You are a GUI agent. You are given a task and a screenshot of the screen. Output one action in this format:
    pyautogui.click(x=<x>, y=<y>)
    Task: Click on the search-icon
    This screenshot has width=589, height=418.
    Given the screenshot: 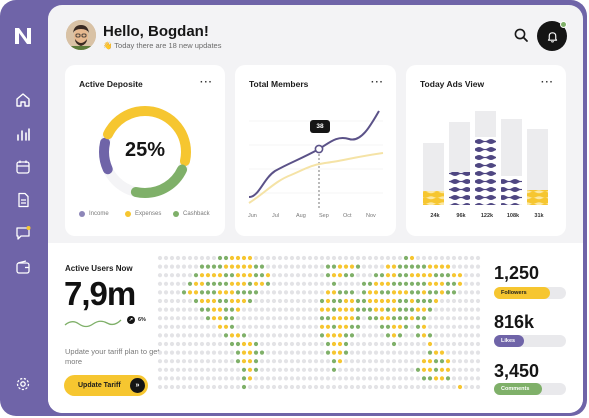 What is the action you would take?
    pyautogui.click(x=521, y=35)
    